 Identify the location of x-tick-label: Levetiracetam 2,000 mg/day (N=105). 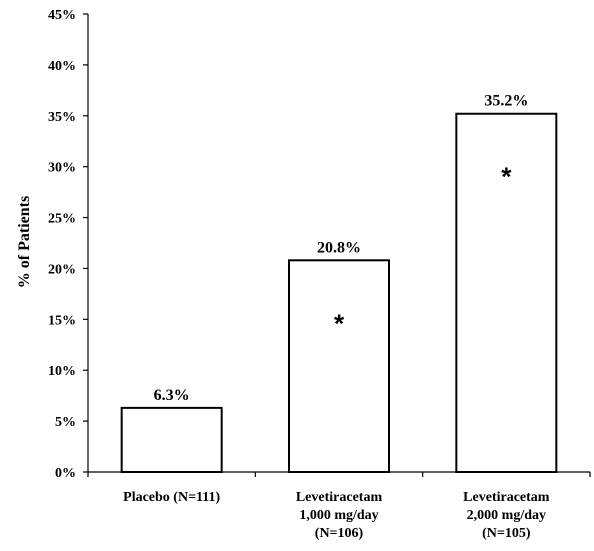
(506, 515).